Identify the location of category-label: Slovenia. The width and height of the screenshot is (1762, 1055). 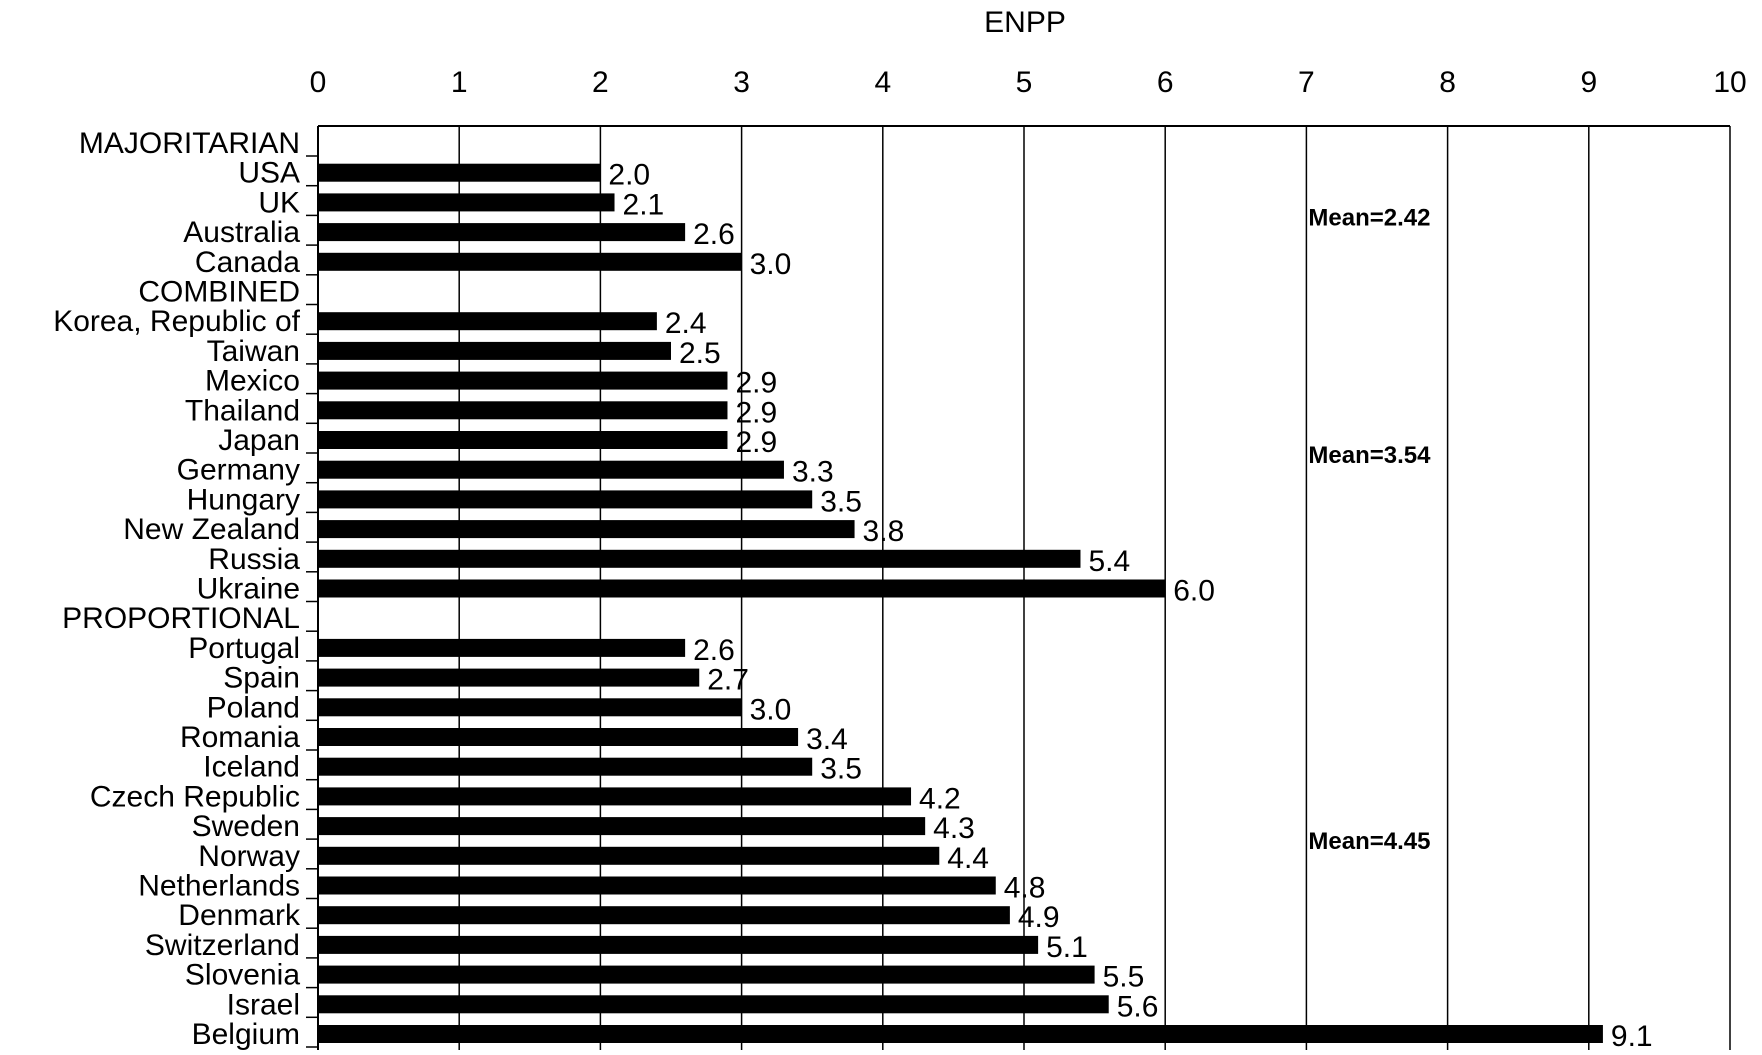
(242, 975).